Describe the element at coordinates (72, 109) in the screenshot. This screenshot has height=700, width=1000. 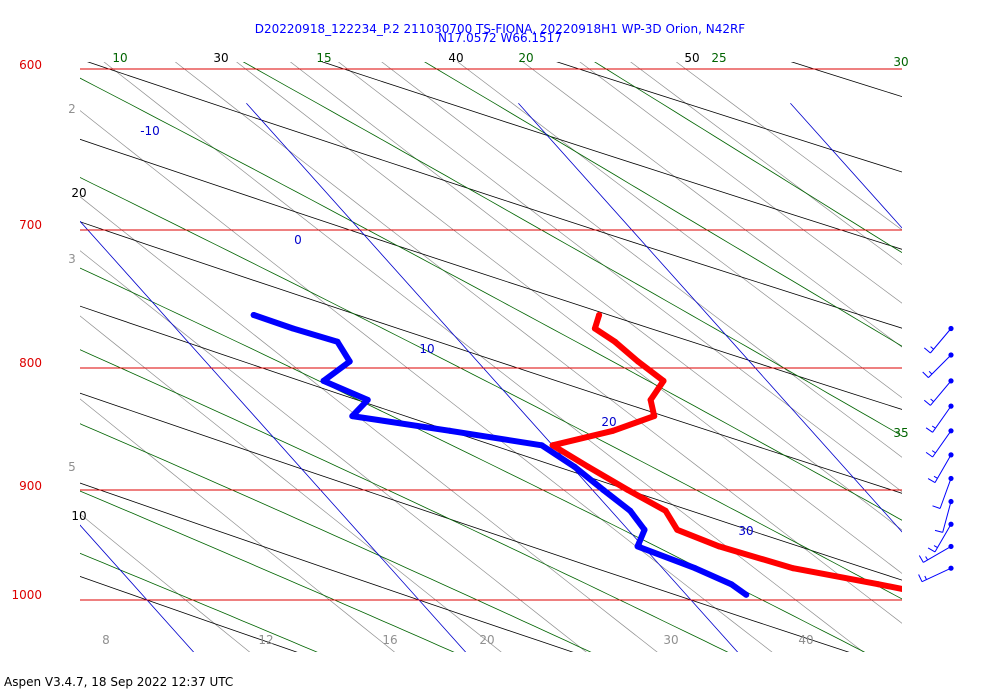
I see `mixing-ratio-label: 2` at that location.